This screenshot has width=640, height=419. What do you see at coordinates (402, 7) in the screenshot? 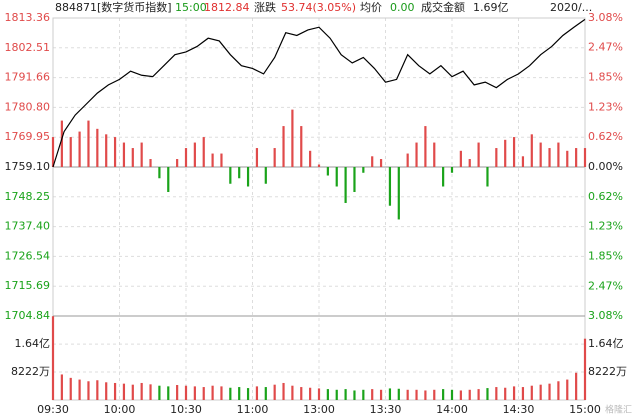
I see `header-avg: 0.00` at bounding box center [402, 7].